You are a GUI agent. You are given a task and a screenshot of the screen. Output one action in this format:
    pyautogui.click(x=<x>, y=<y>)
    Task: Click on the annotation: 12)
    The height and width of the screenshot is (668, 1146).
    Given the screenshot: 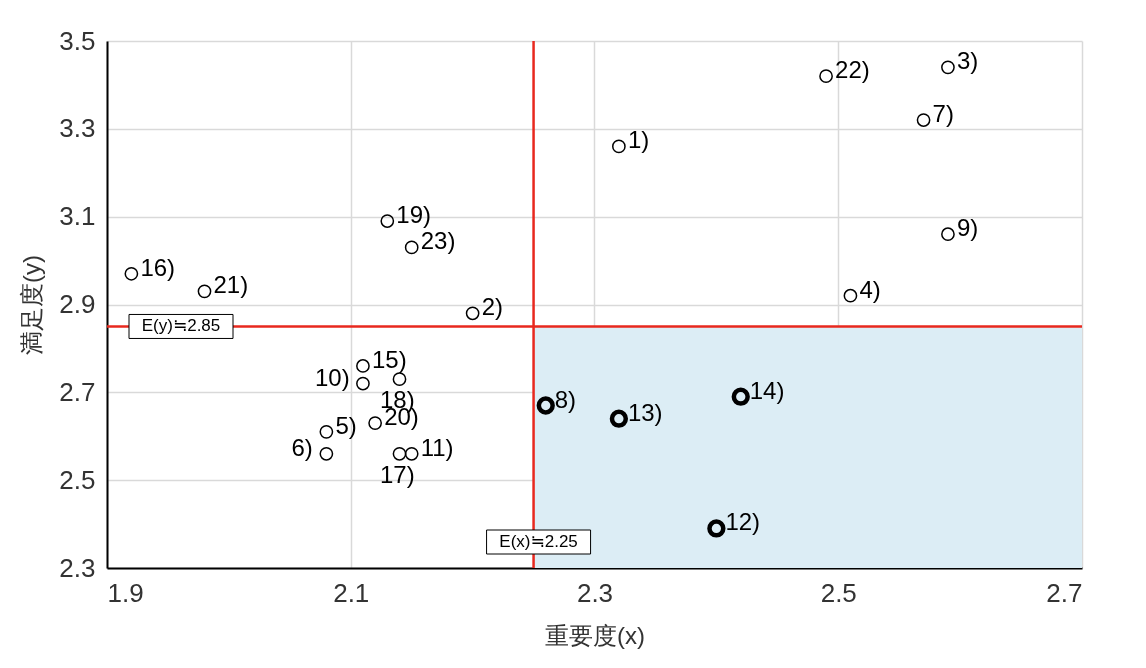 What is the action you would take?
    pyautogui.click(x=743, y=522)
    